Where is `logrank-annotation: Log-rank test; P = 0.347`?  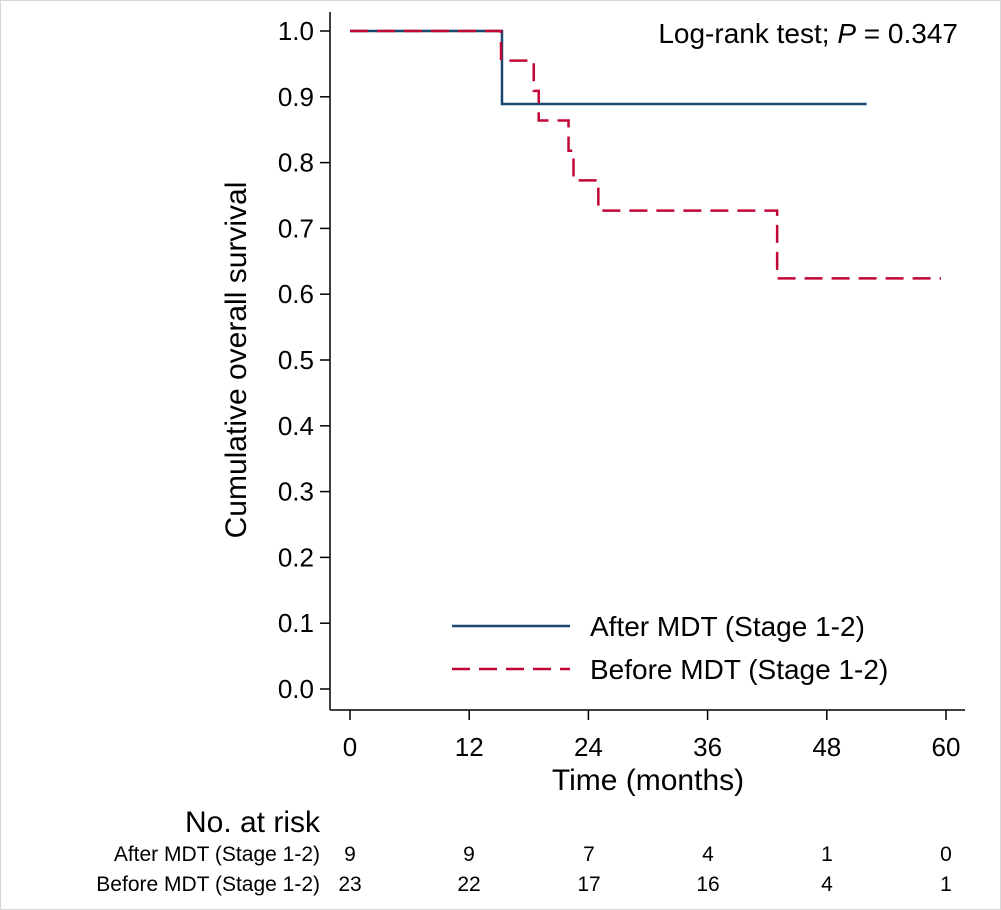 logrank-annotation: Log-rank test; P = 0.347 is located at coordinates (808, 33).